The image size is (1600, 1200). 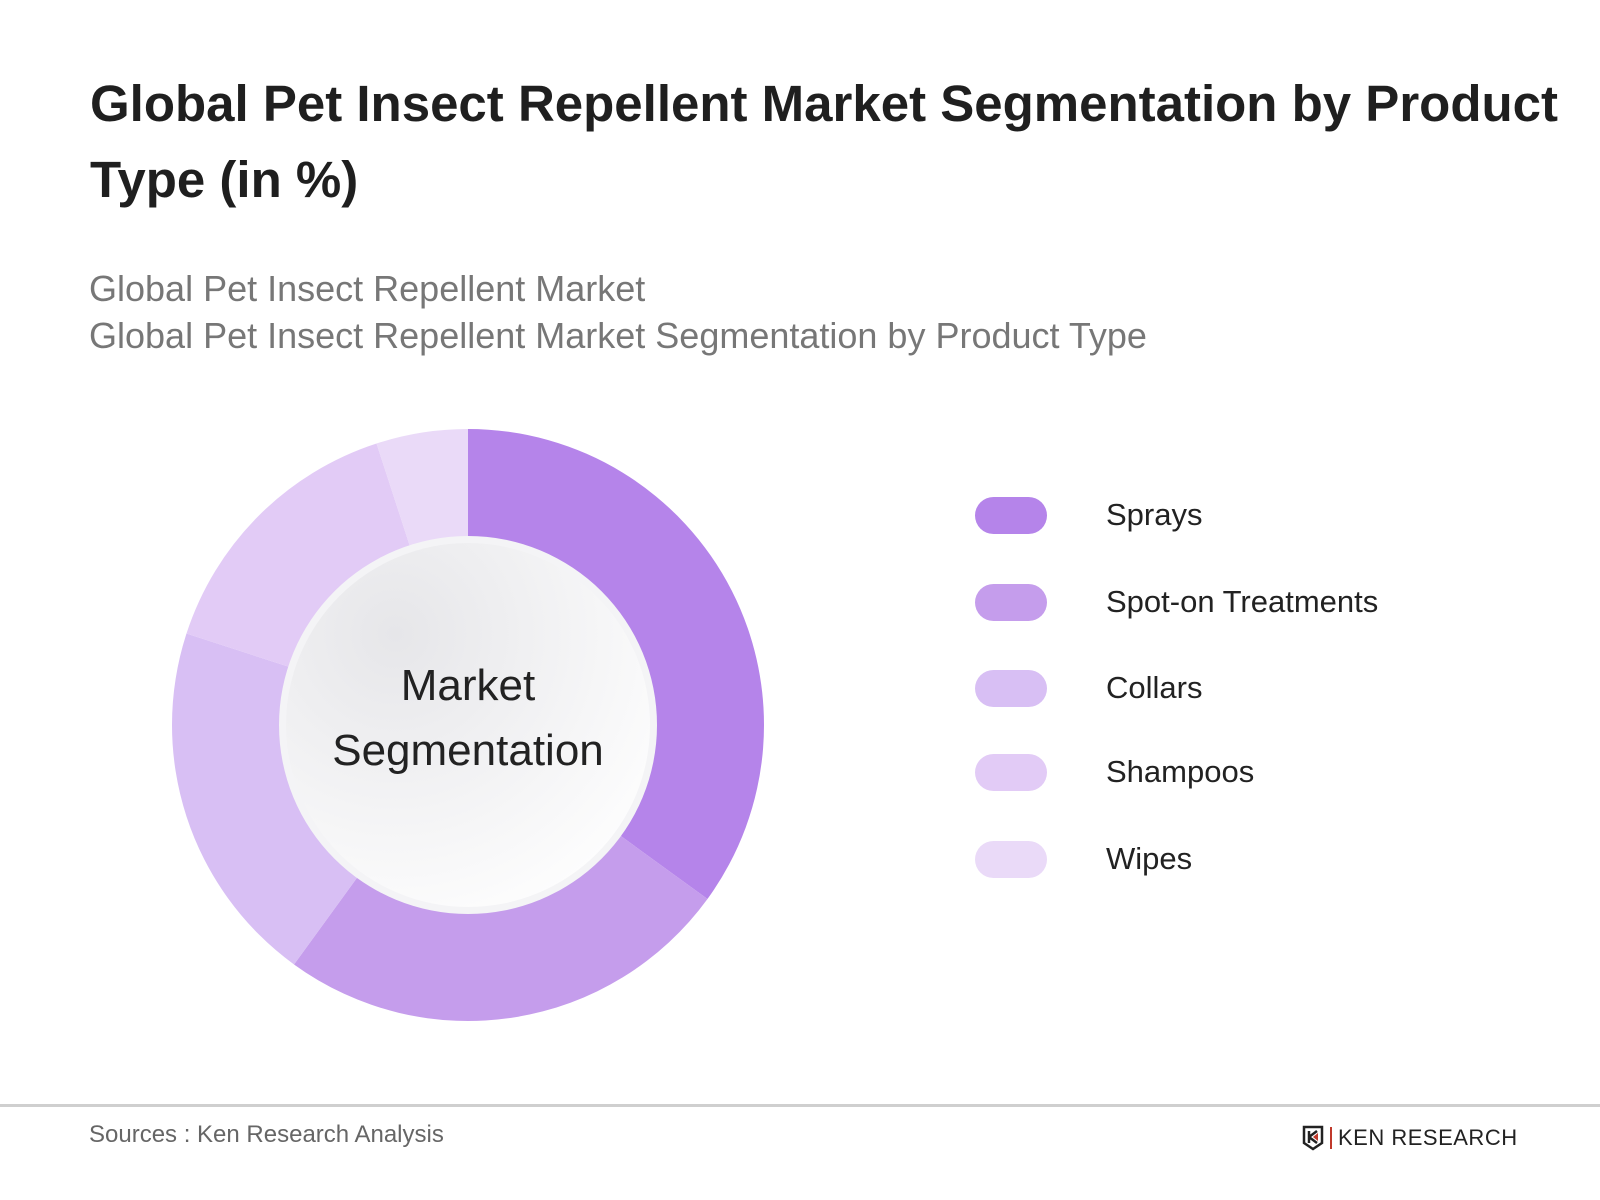 What do you see at coordinates (1154, 687) in the screenshot?
I see `legend-label: Collars` at bounding box center [1154, 687].